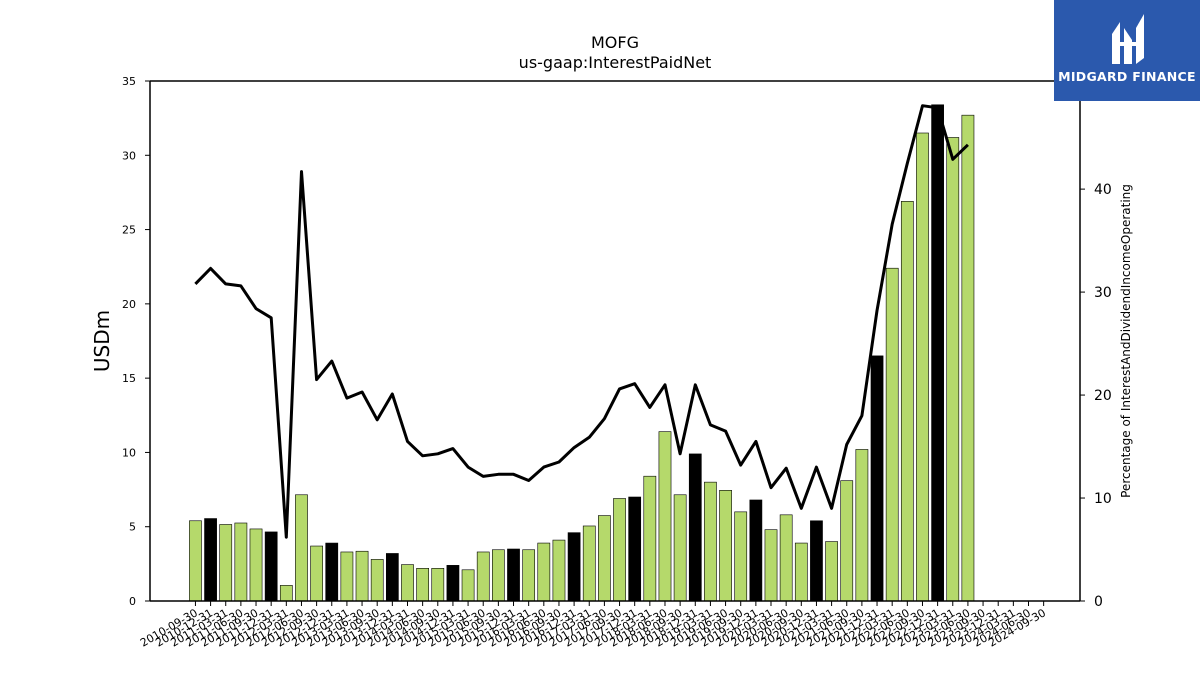 This screenshot has height=675, width=1200. I want to click on chart-title: MOFG, so click(615, 42).